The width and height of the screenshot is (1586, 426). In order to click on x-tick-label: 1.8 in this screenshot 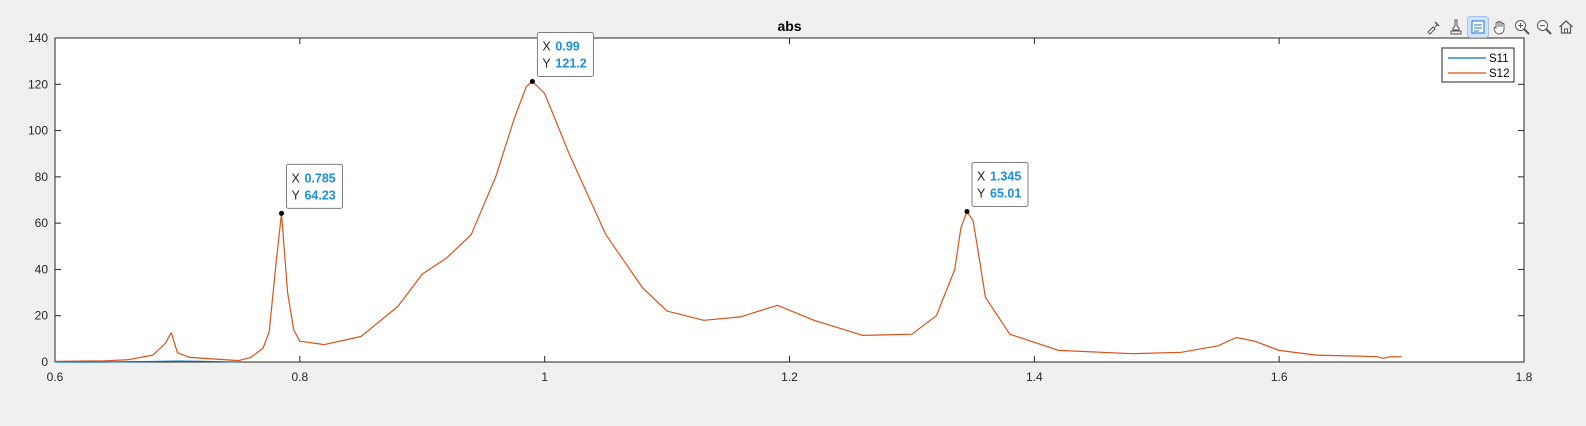, I will do `click(1524, 377)`.